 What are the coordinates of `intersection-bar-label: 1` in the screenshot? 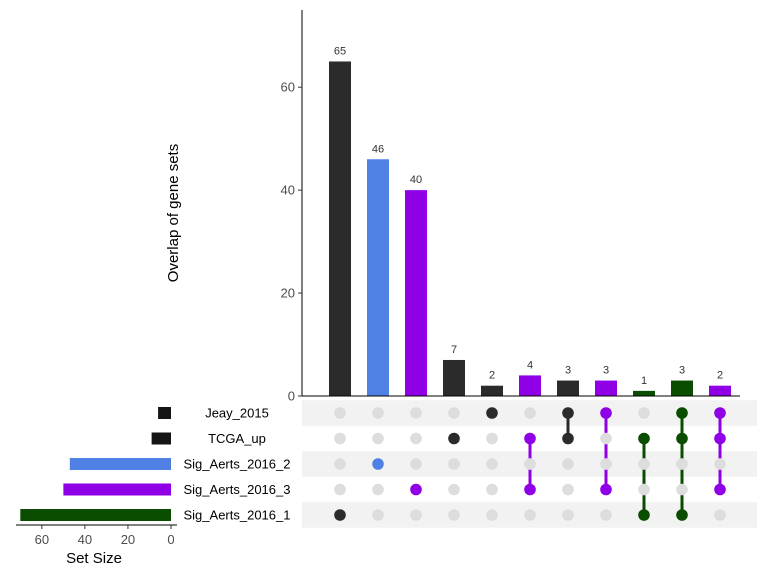 It's located at (644, 381).